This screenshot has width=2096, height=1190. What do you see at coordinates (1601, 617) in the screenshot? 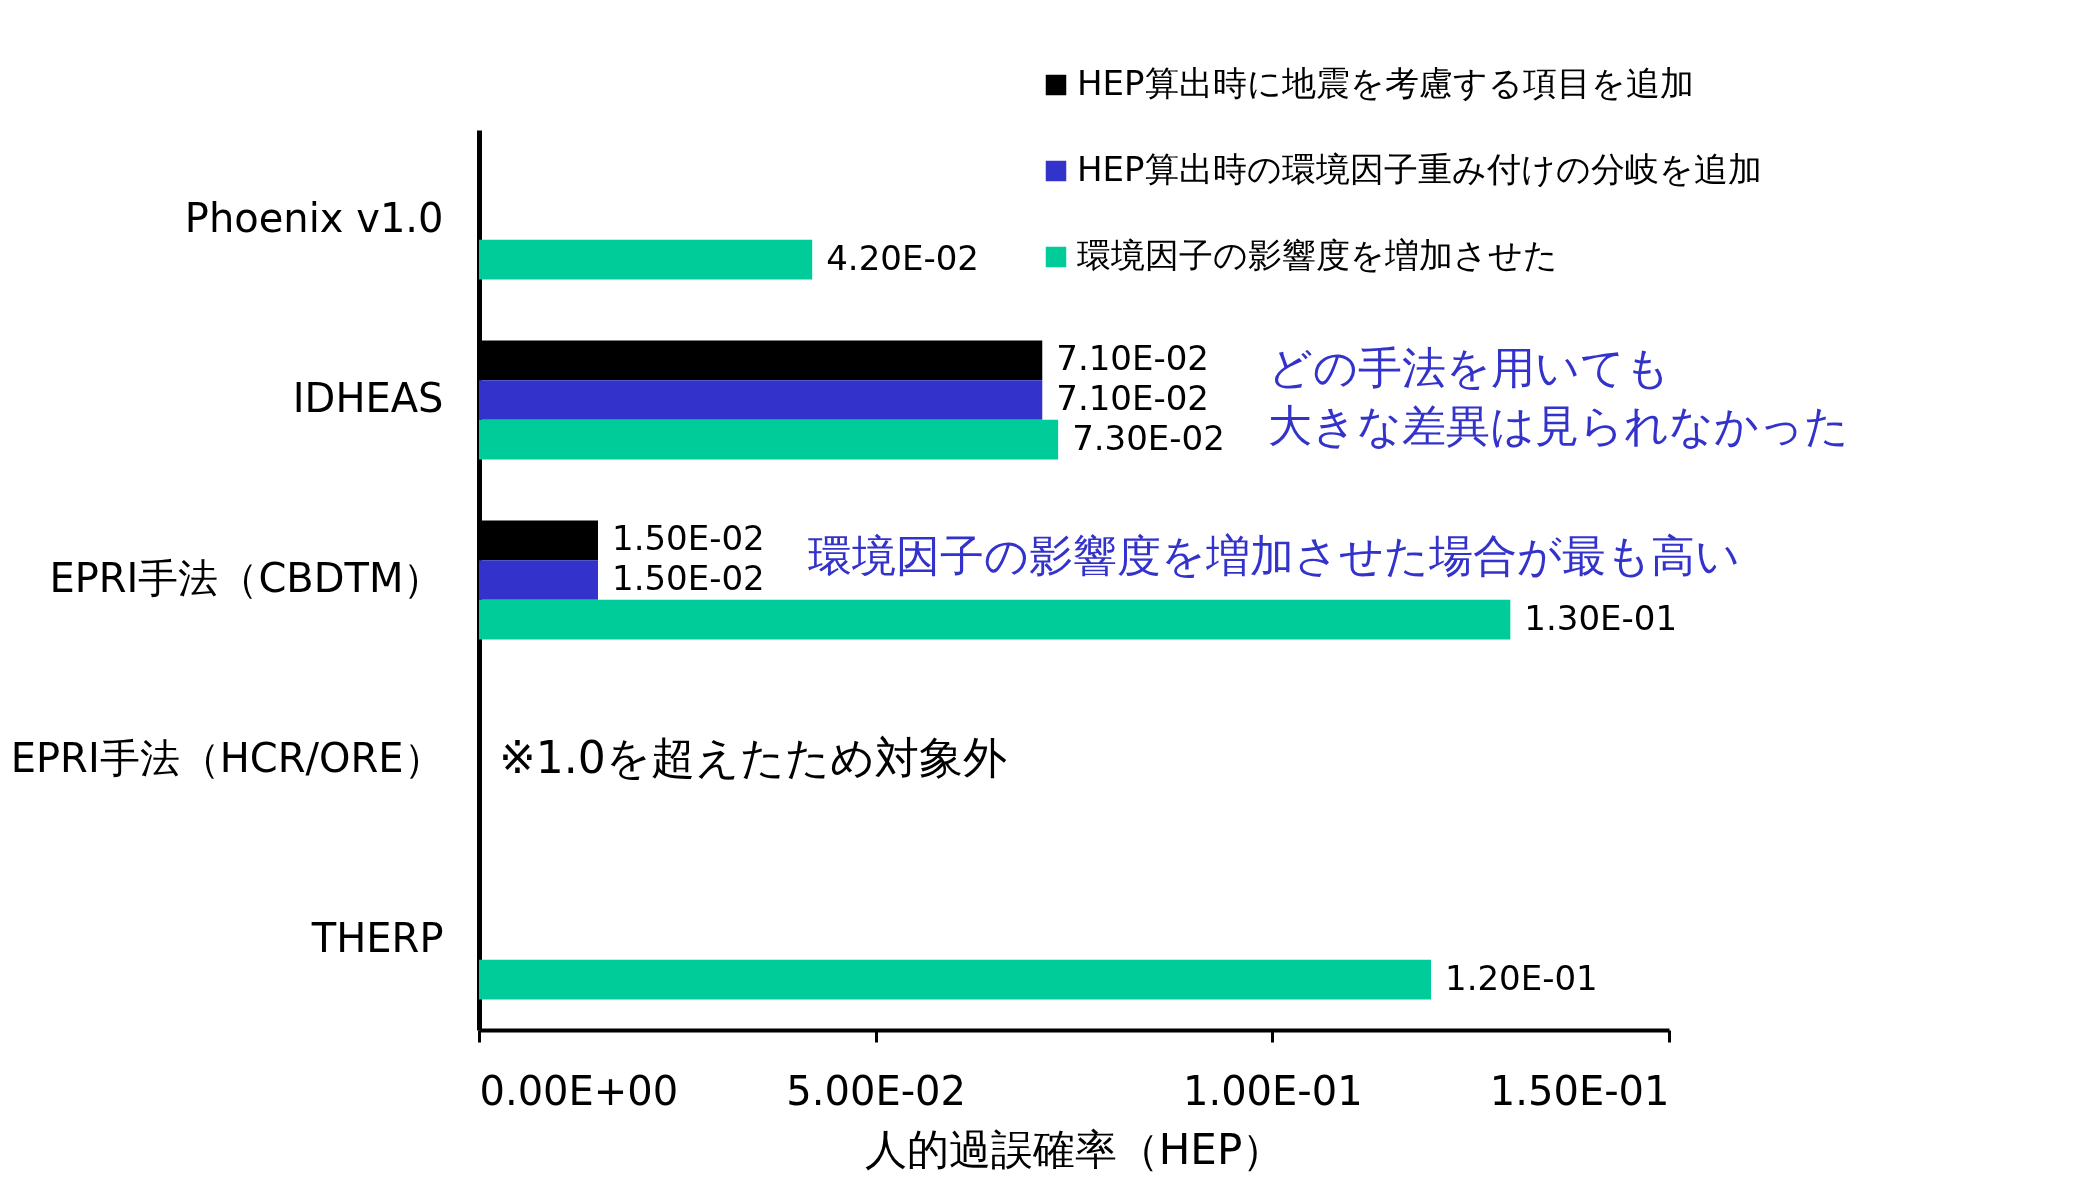
I see `data-label: 1.30E-01` at bounding box center [1601, 617].